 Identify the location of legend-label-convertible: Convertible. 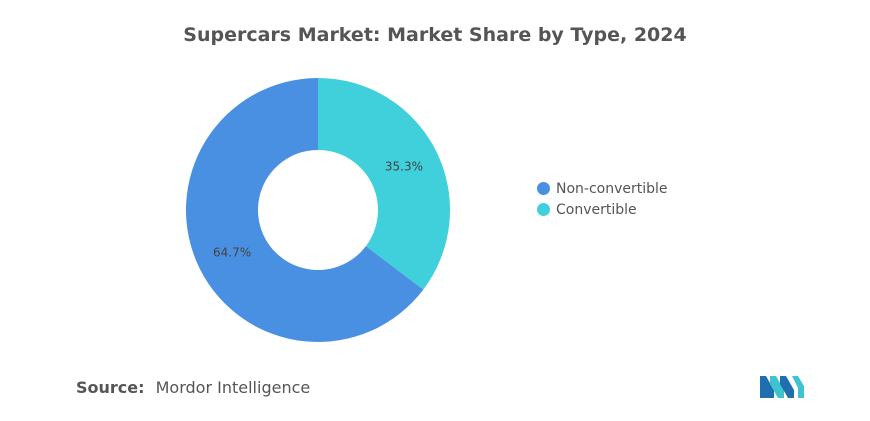
(596, 209).